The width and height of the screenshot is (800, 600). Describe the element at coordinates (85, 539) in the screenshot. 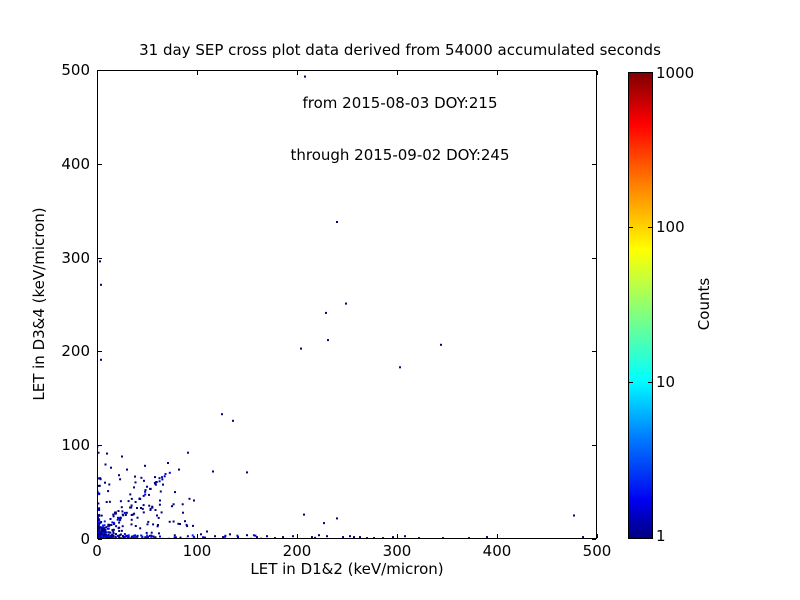

I see `y-tick-label-0: 0` at that location.